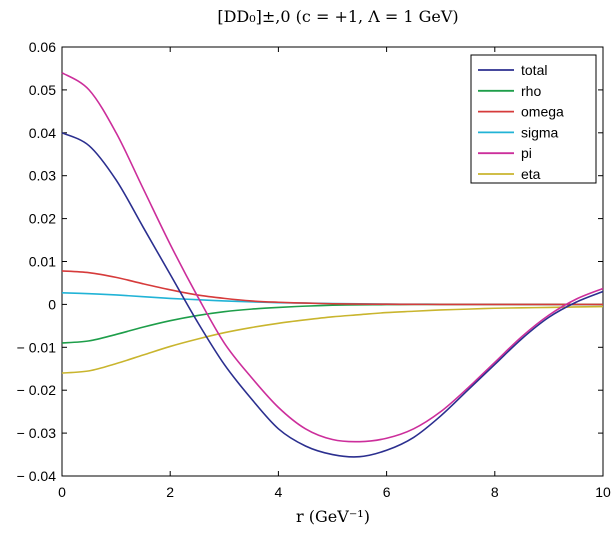 Image resolution: width=614 pixels, height=535 pixels. What do you see at coordinates (521, 122) in the screenshot?
I see `legend-items: total rho omega sigma pi eta` at bounding box center [521, 122].